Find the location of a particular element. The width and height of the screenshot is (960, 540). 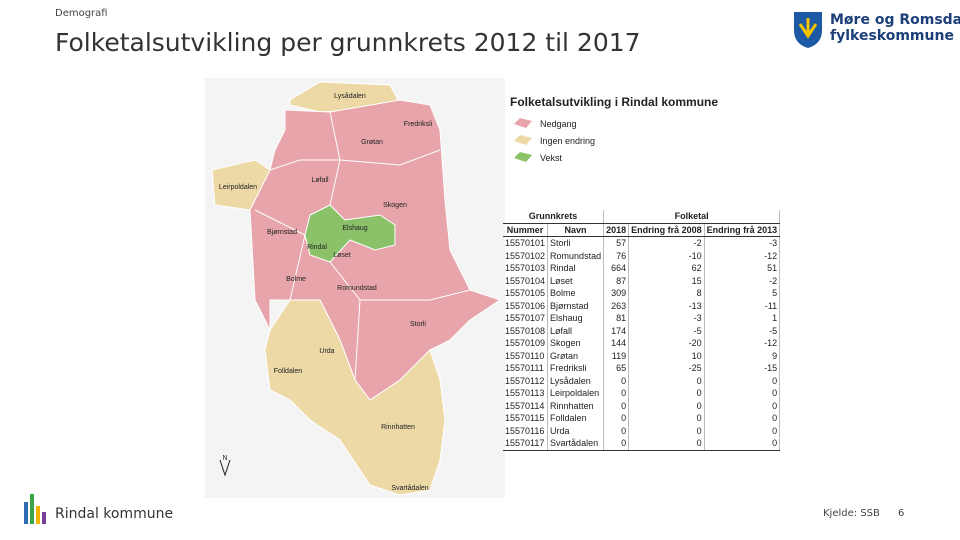

group-header-row: Grunnkrets Folketal is located at coordinates (642, 217).